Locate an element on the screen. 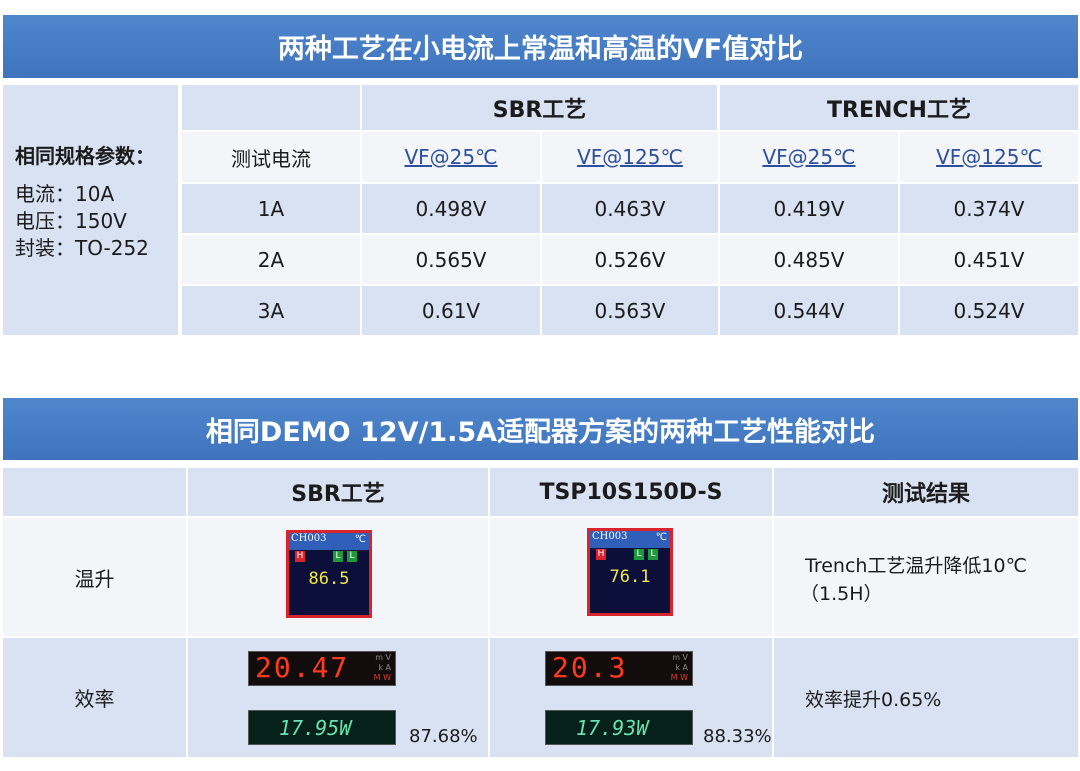  vf-value: 0.374V is located at coordinates (989, 208).